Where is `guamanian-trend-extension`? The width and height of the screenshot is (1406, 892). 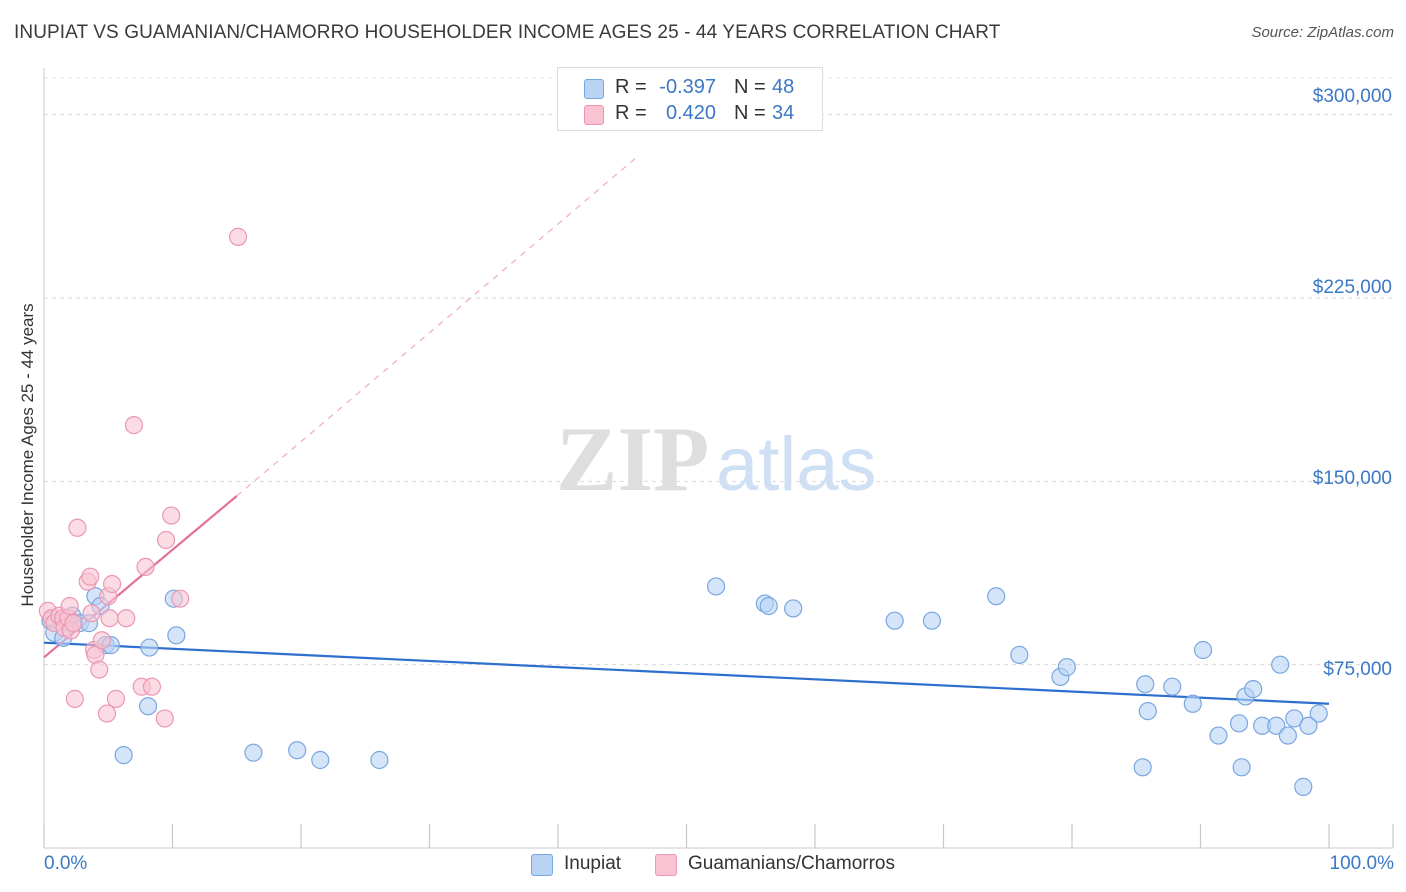
guamanian-trend-extension is located at coordinates (436, 327).